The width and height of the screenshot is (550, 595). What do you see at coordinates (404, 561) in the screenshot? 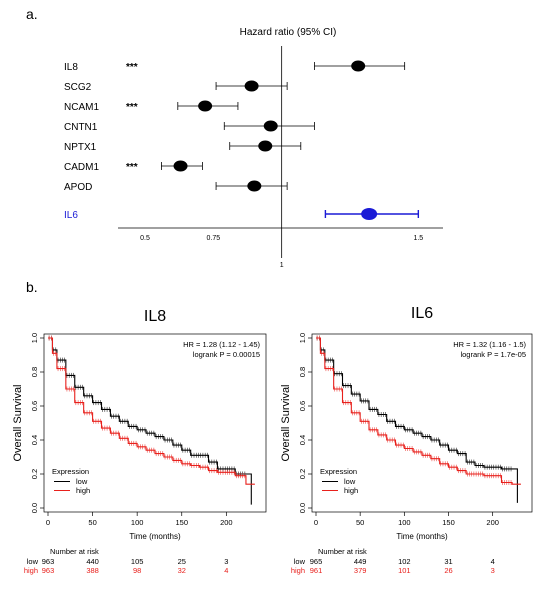
I see `km-risk-value: 102` at bounding box center [404, 561].